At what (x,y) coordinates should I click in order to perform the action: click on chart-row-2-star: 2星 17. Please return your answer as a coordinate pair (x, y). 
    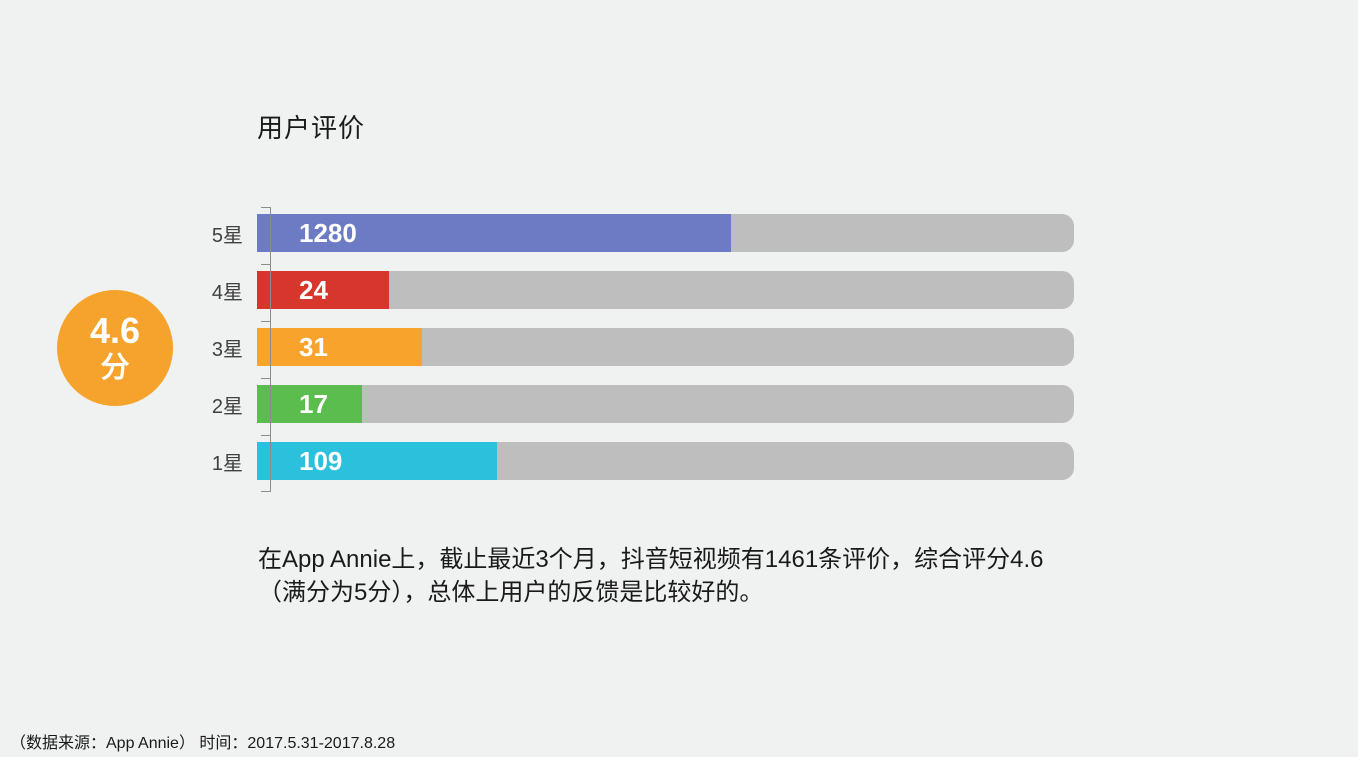
    Looking at the image, I should click on (650, 404).